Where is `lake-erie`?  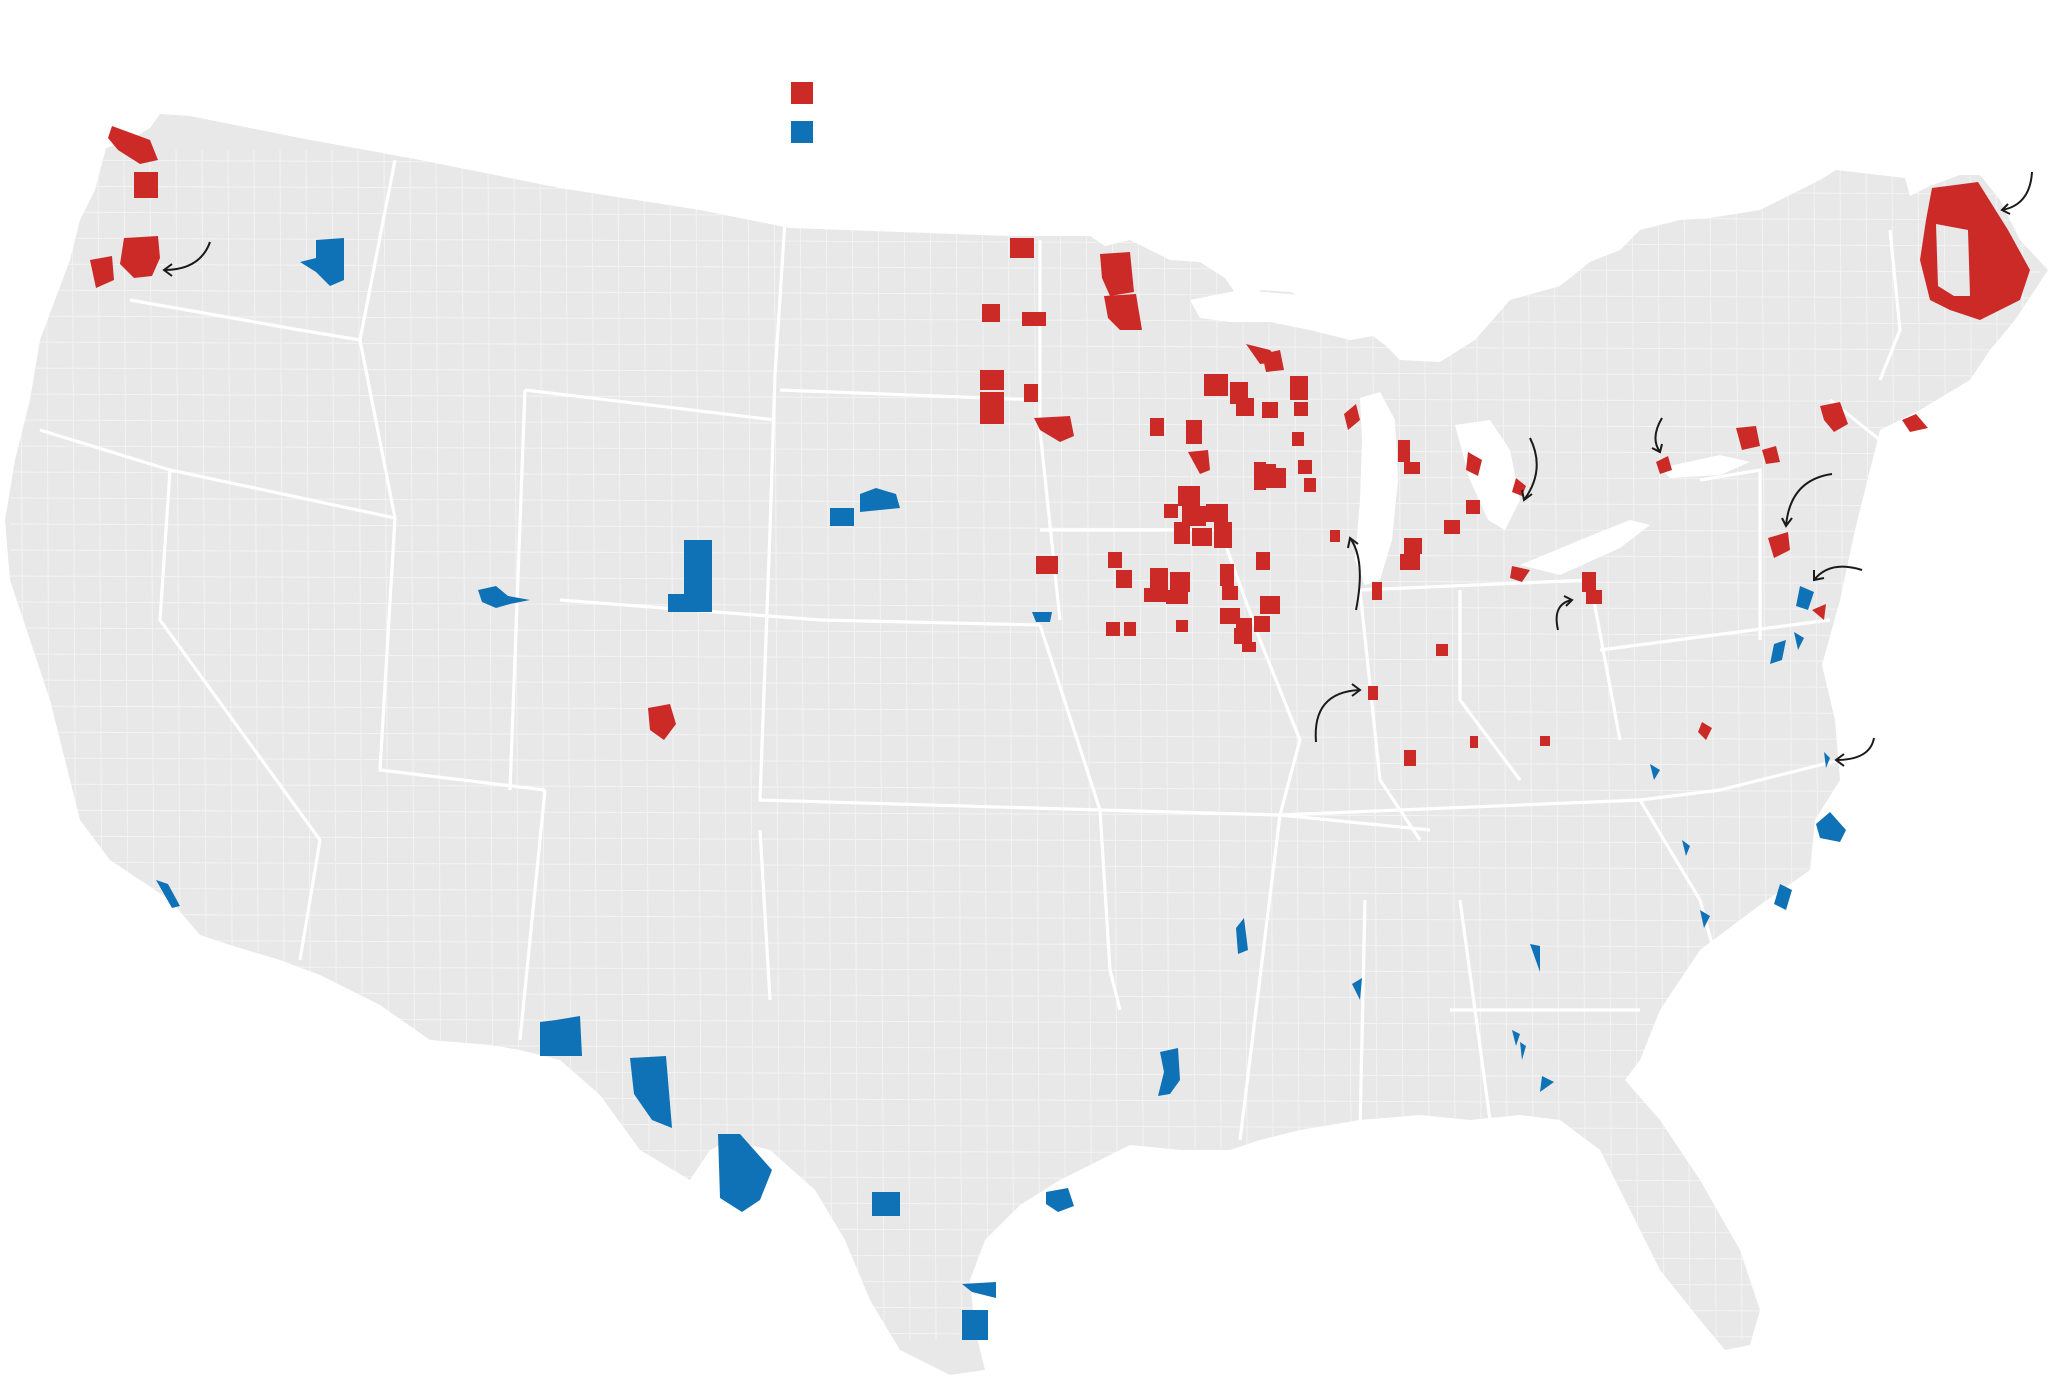
lake-erie is located at coordinates (1585, 547).